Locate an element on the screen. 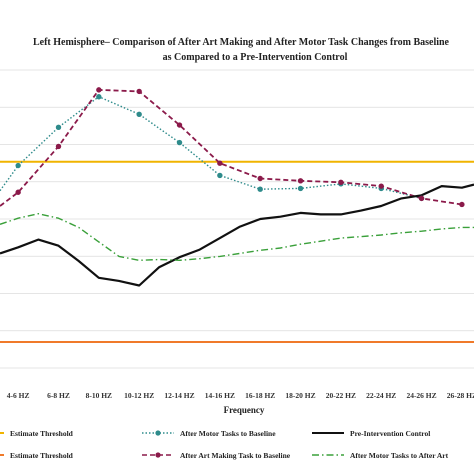 The width and height of the screenshot is (474, 474). x-tick-label: 24-26 HZ is located at coordinates (421, 395).